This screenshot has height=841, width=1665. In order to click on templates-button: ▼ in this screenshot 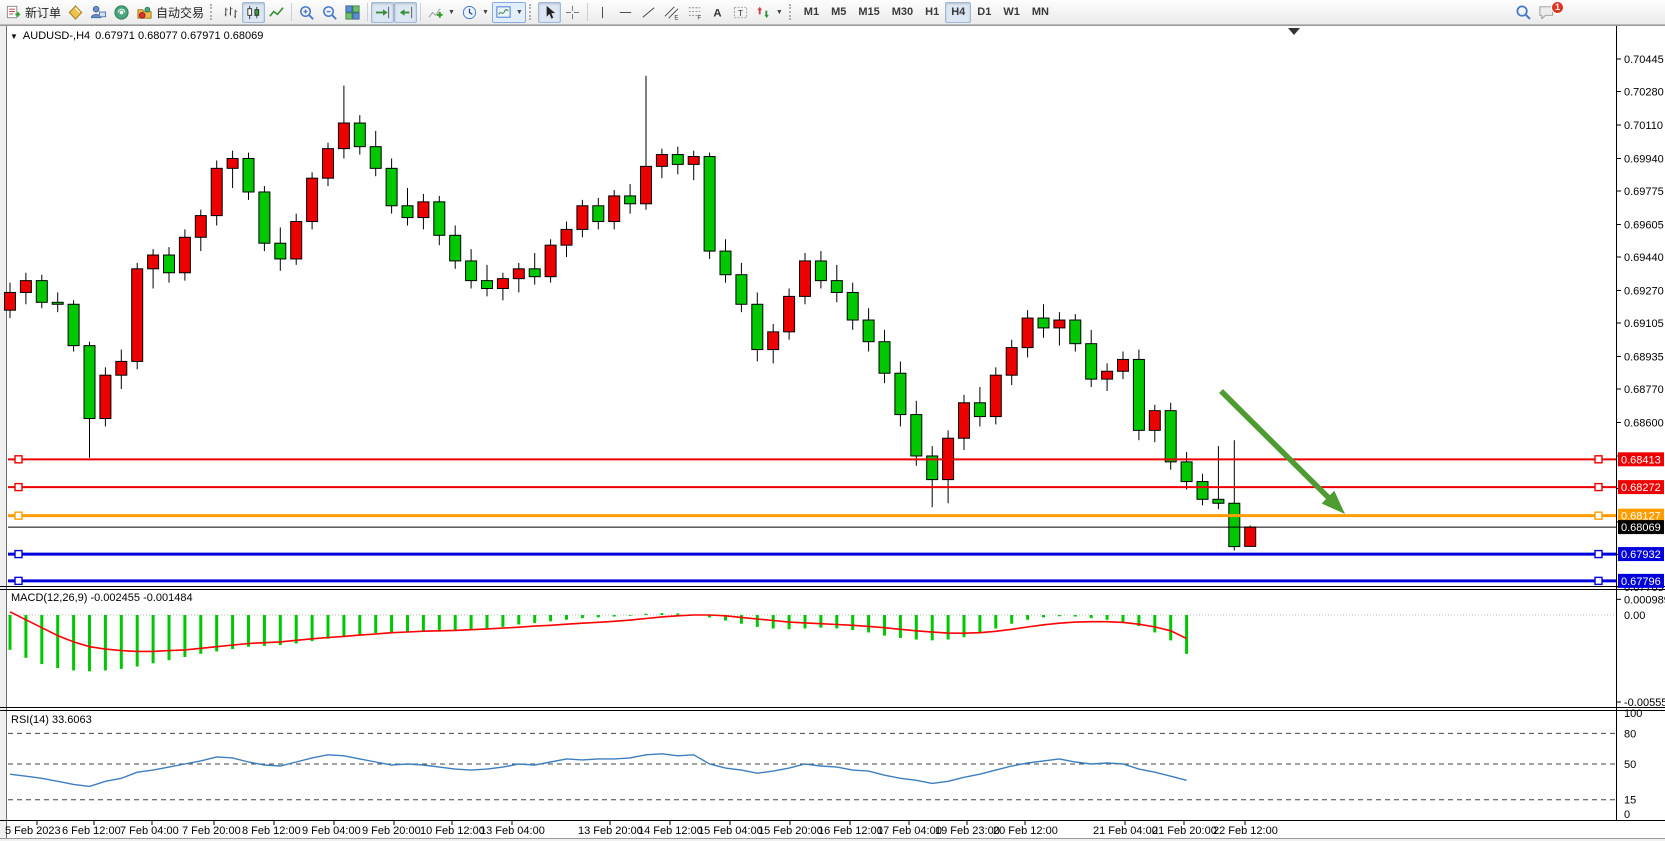, I will do `click(508, 12)`.